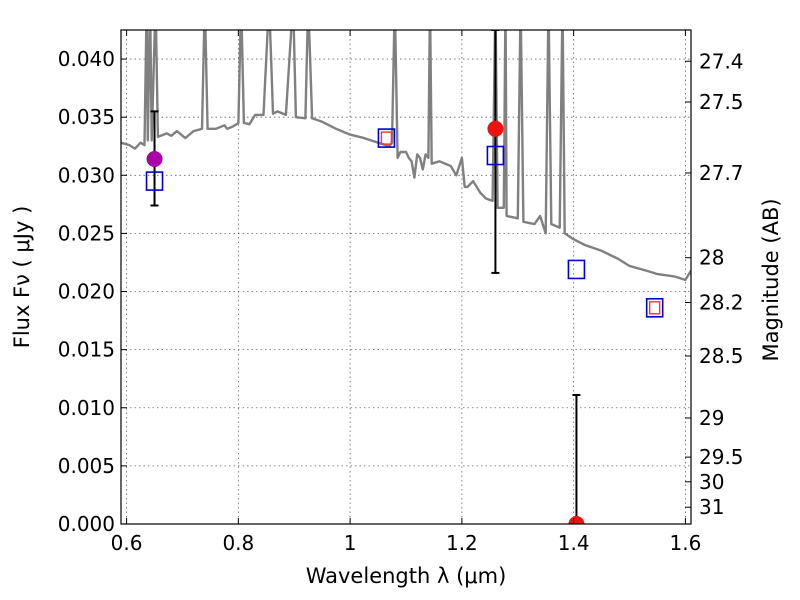 This screenshot has height=600, width=800. I want to click on right-tick-label: 28.2, so click(721, 303).